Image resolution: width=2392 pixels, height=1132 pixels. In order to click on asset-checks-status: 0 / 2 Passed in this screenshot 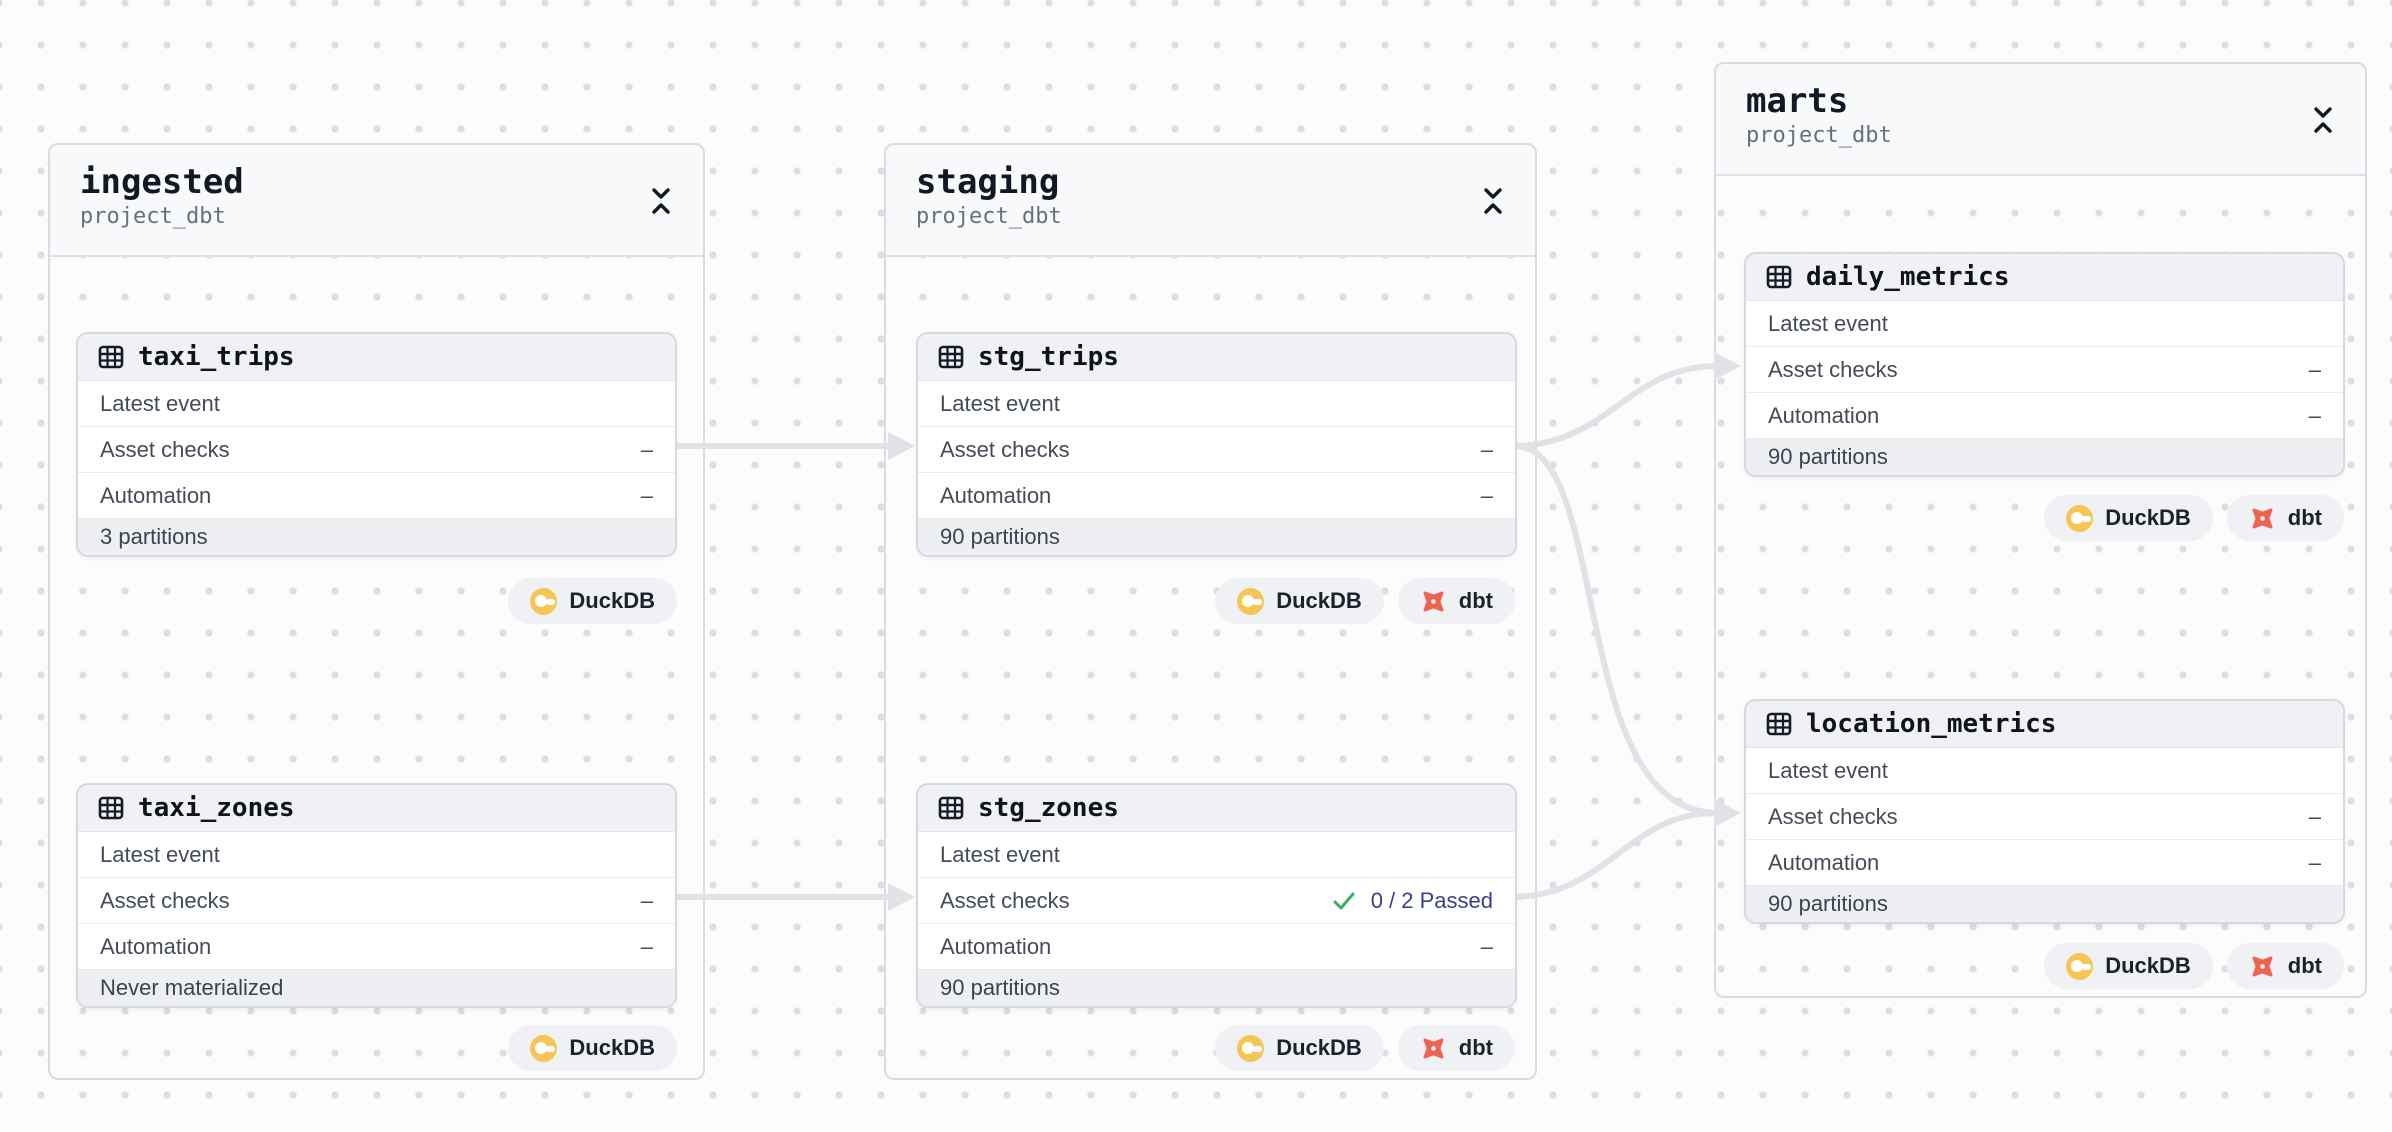, I will do `click(1412, 901)`.